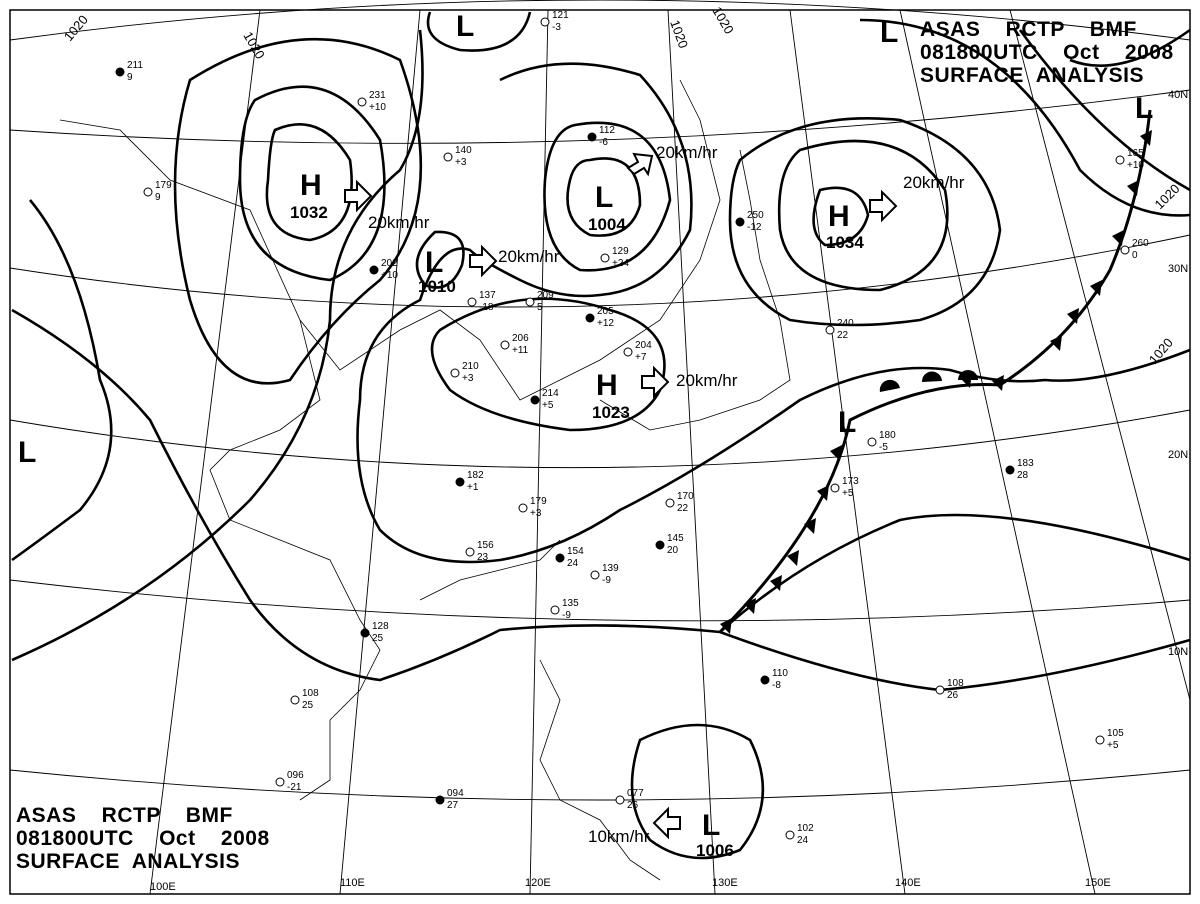 The image size is (1200, 904). Describe the element at coordinates (556, 27) in the screenshot. I see `station-value: -3` at that location.